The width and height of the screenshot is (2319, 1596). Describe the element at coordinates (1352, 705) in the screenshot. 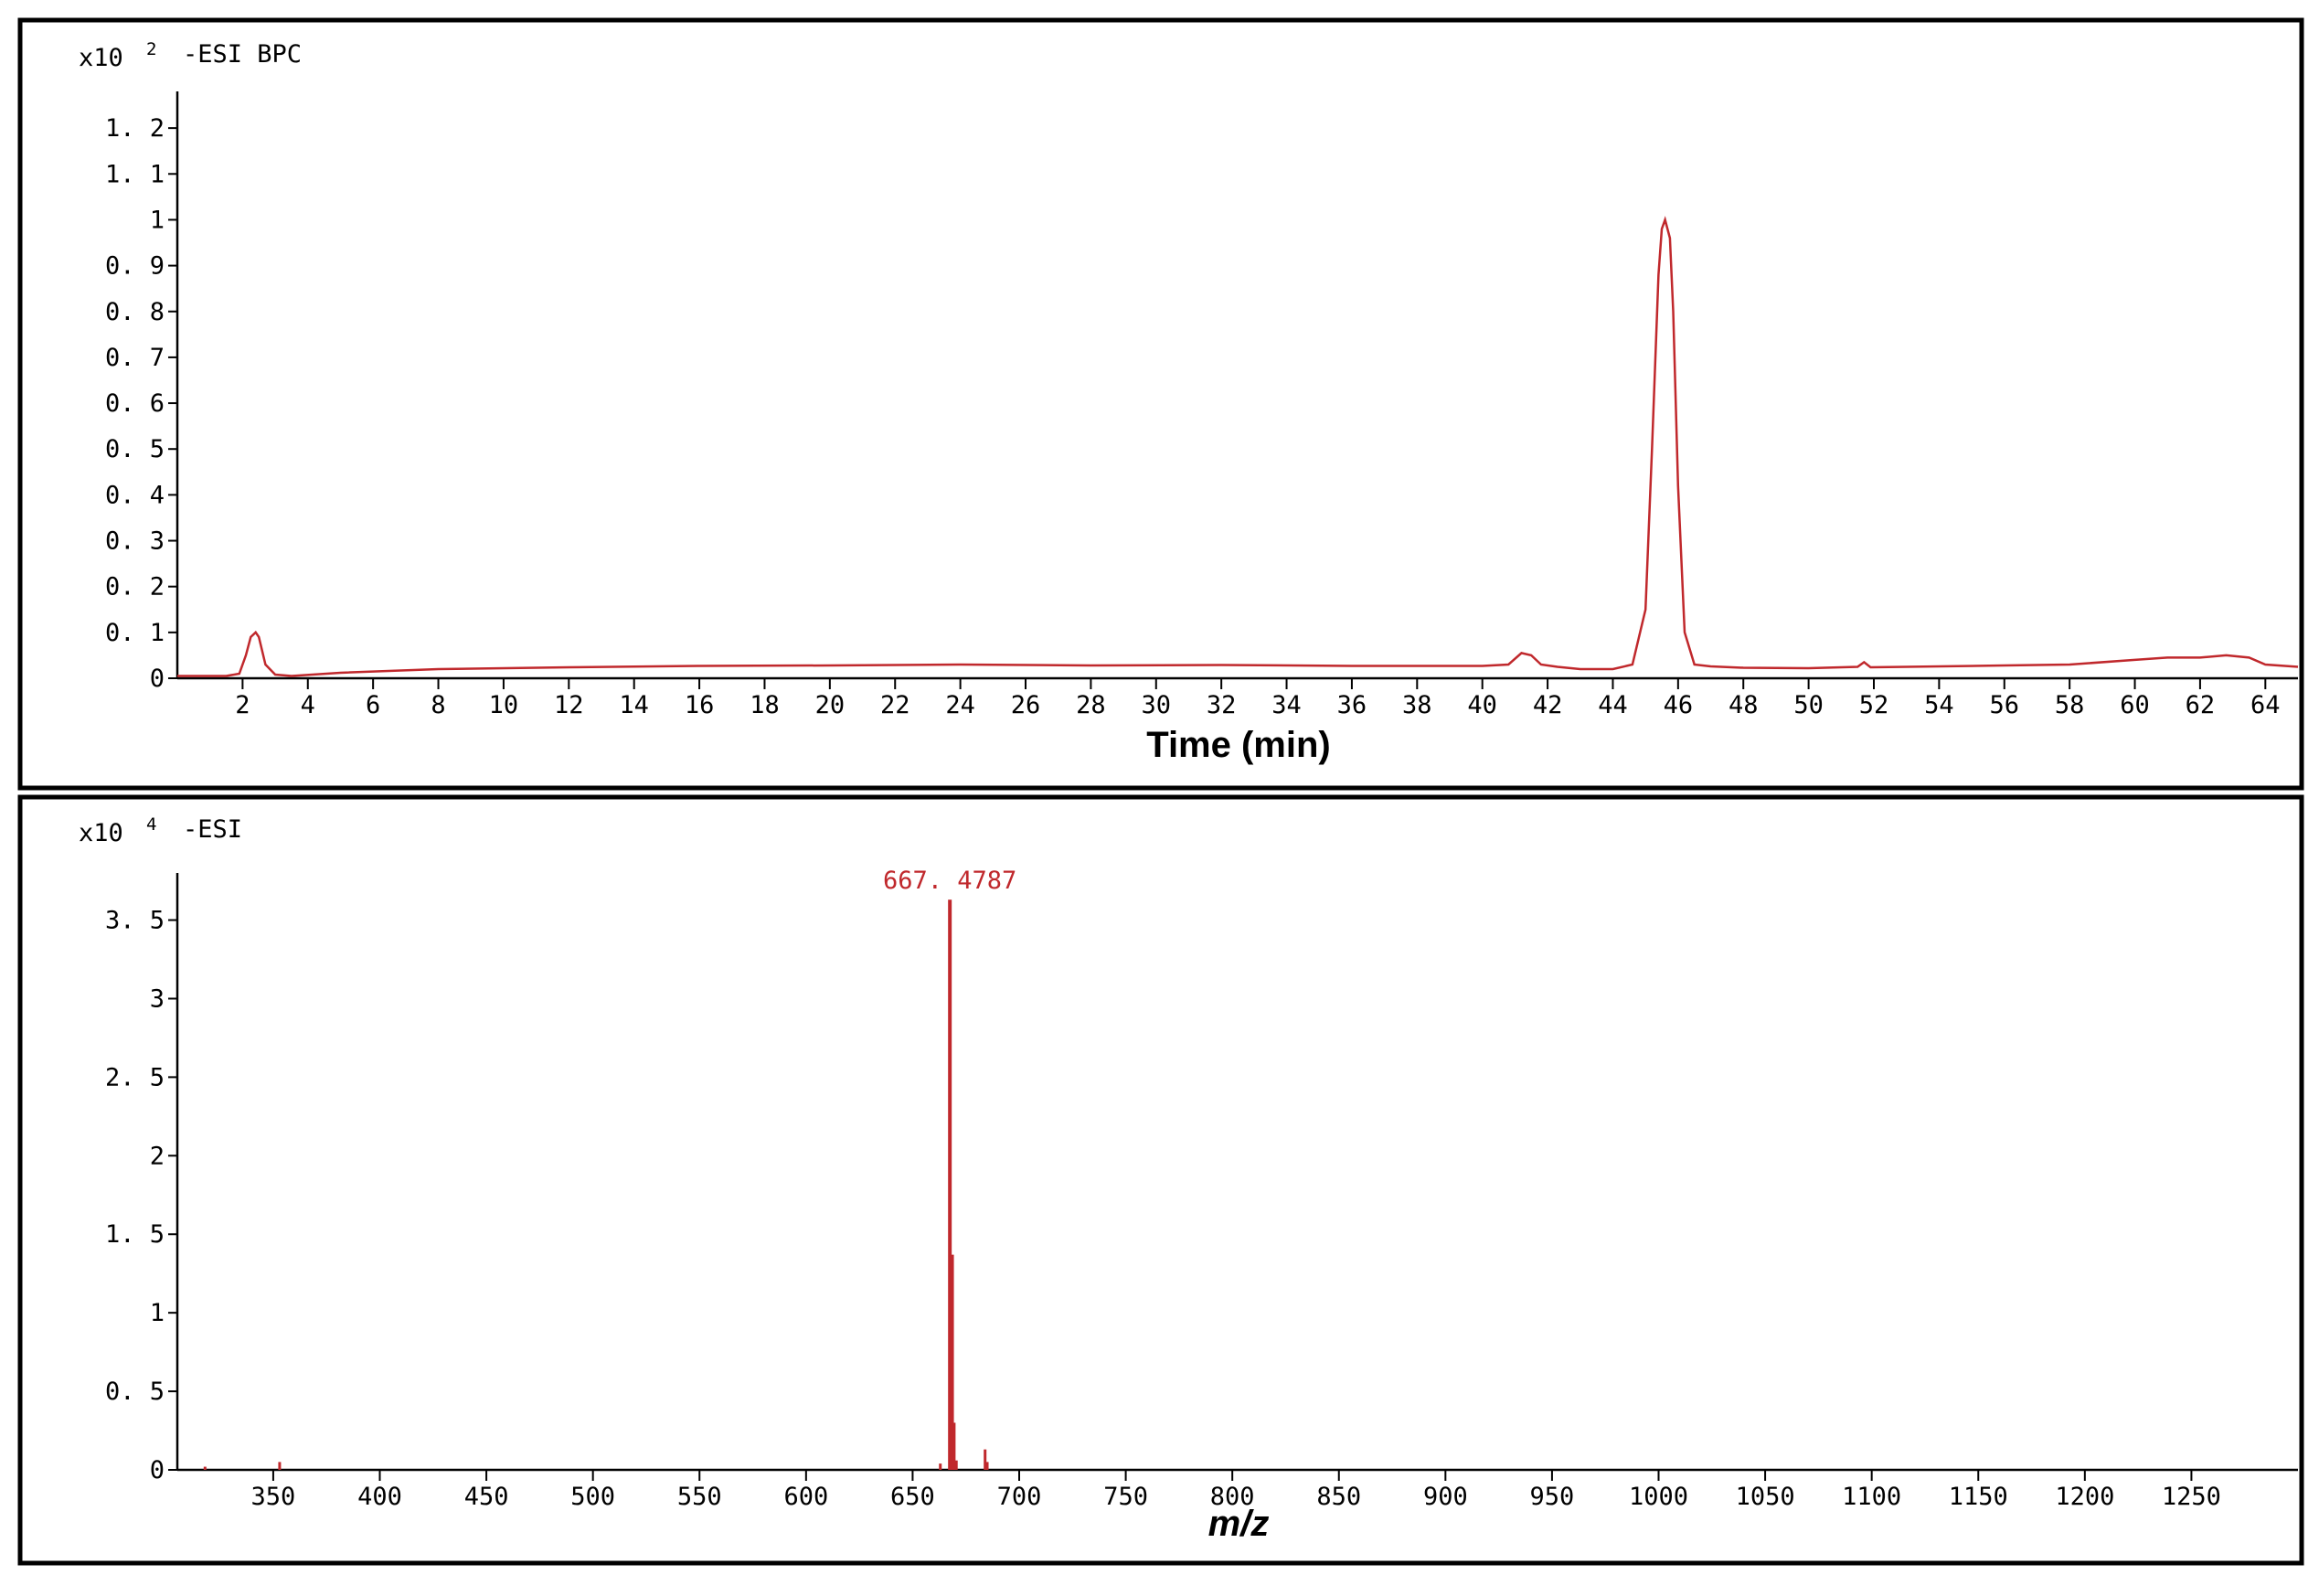

I see `top-x-tick-label: 36` at that location.